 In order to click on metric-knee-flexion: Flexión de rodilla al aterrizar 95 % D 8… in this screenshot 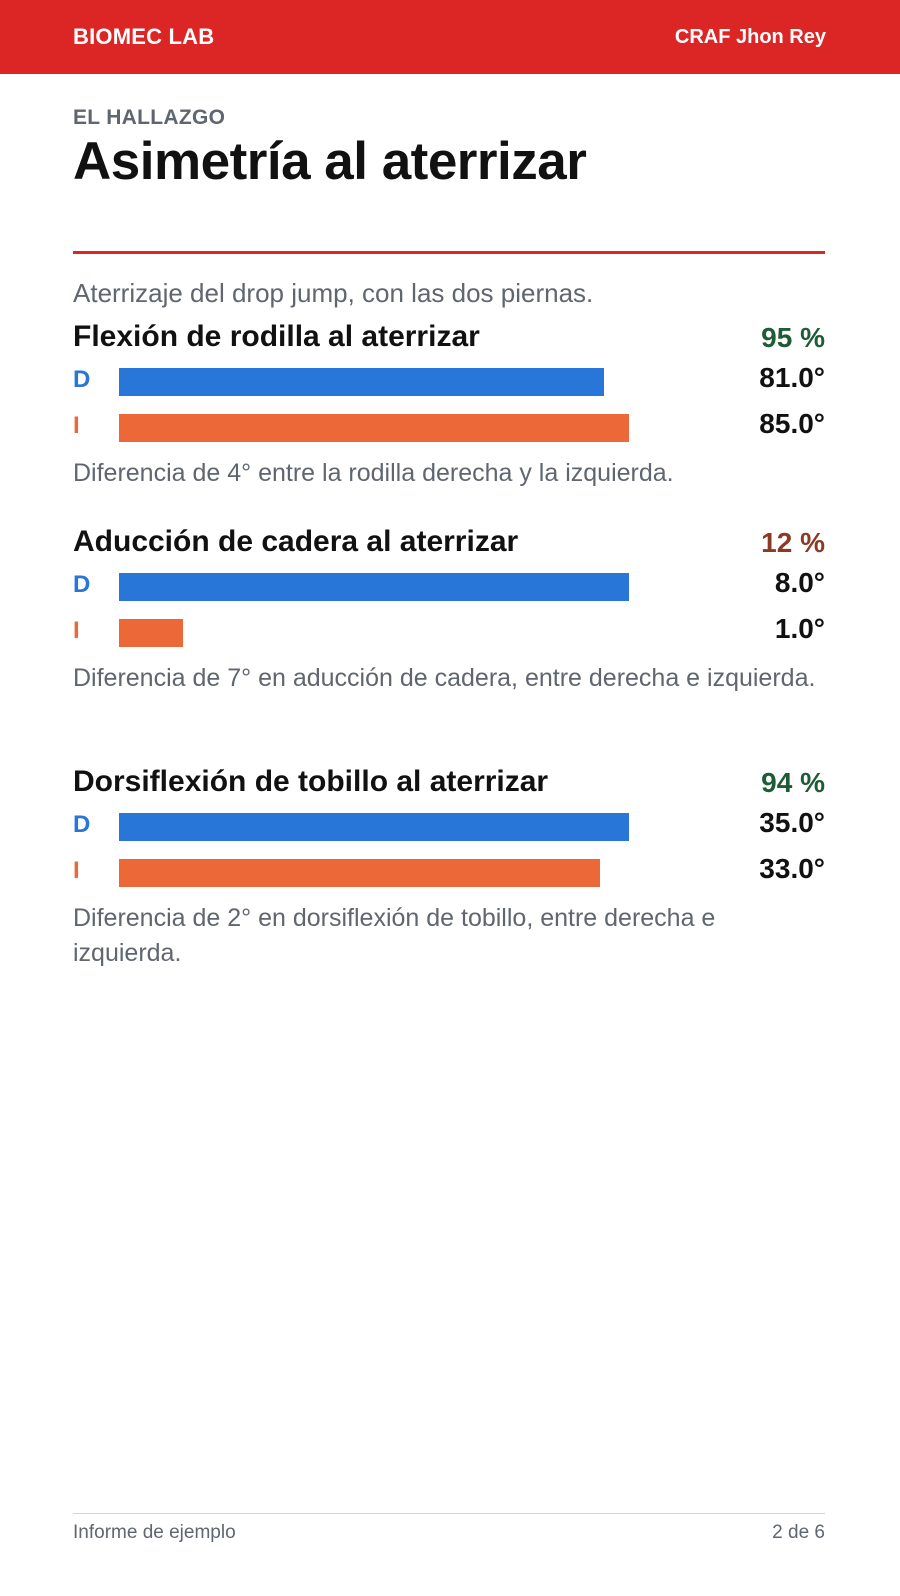, I will do `click(449, 405)`.